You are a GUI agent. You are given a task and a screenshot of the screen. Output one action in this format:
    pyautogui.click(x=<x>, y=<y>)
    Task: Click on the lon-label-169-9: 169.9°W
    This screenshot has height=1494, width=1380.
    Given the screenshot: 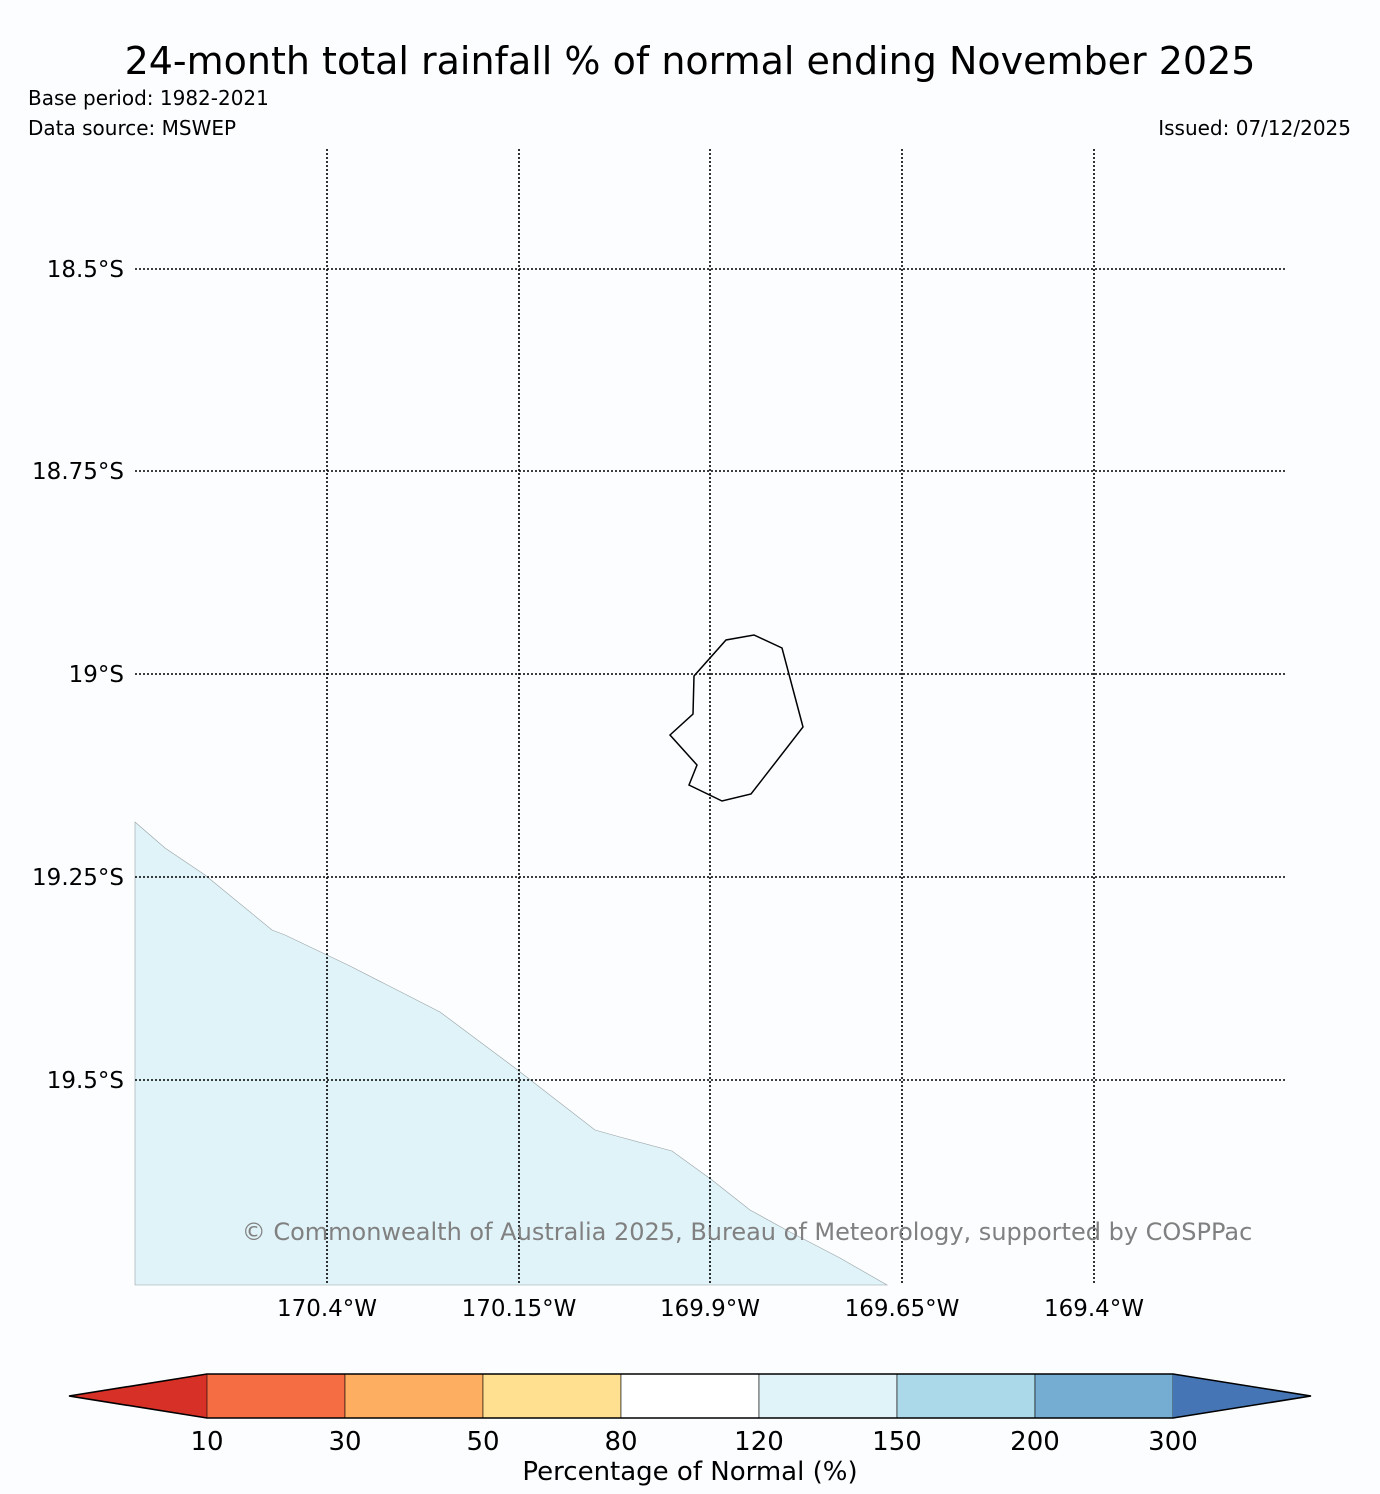 What is the action you would take?
    pyautogui.click(x=710, y=1309)
    